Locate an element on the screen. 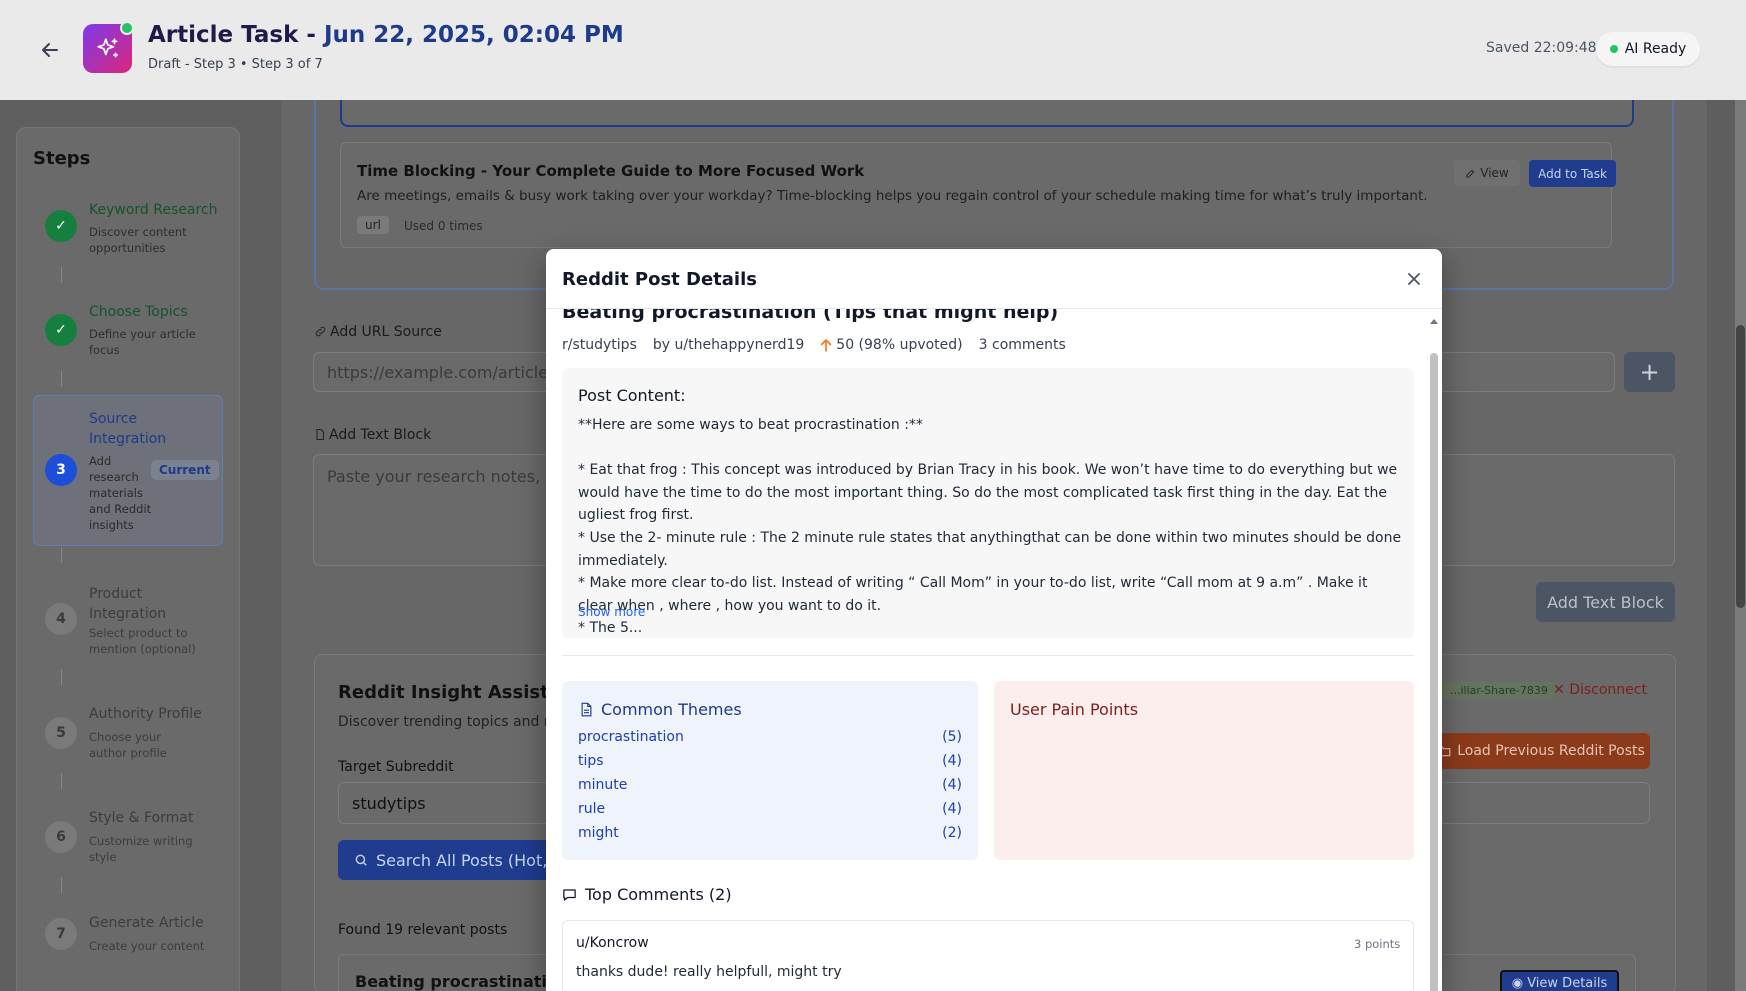 Image resolution: width=1746 pixels, height=991 pixels. post-score: 50 (98% upvoted) is located at coordinates (891, 345).